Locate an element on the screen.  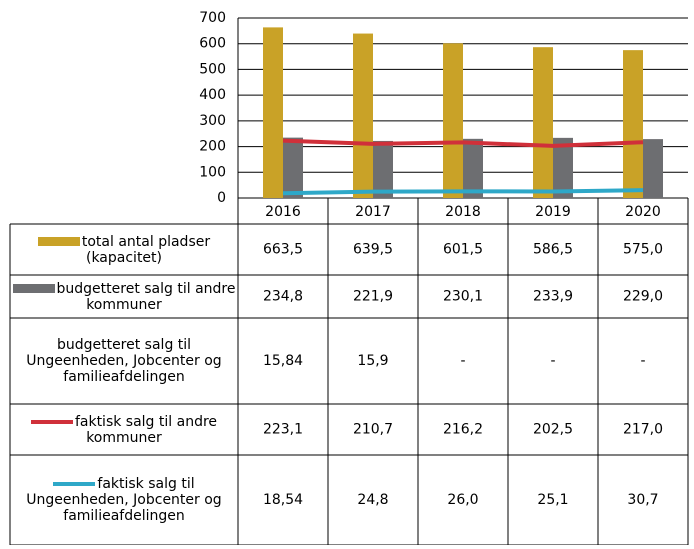
legend-entry: faktisk salg til andre kommuner is located at coordinates (124, 429).